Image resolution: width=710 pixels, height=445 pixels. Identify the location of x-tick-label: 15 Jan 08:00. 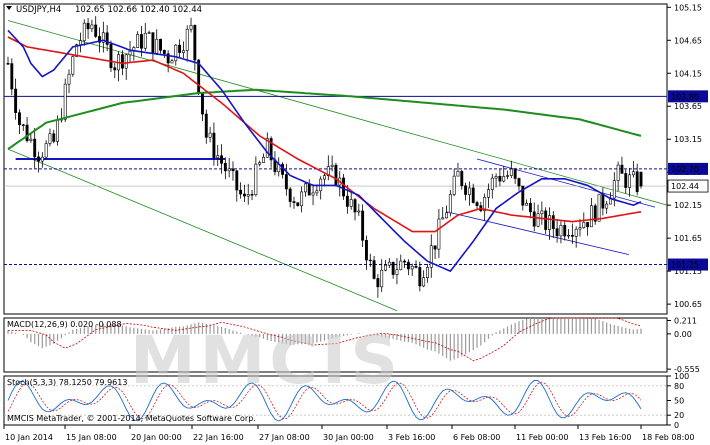
(91, 437).